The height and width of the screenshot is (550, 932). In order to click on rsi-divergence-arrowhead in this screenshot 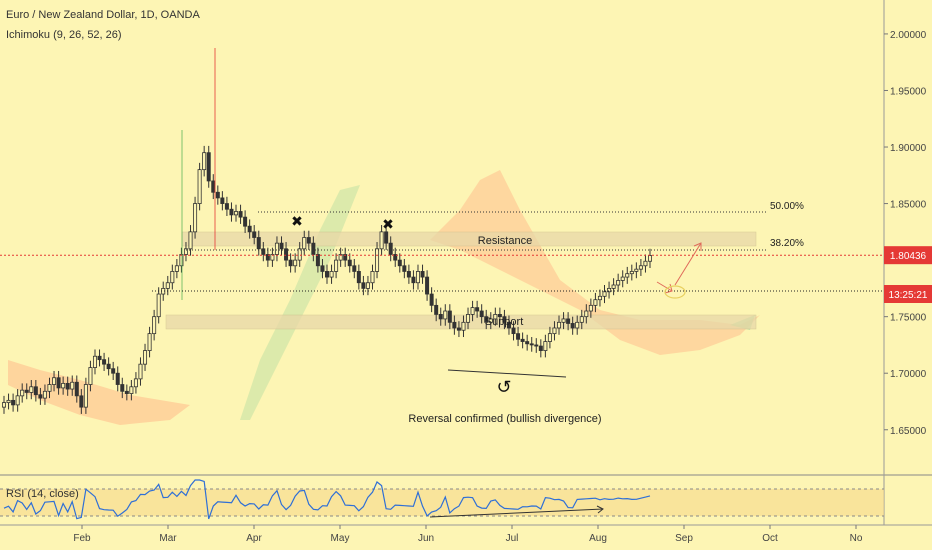, I will do `click(600, 509)`.